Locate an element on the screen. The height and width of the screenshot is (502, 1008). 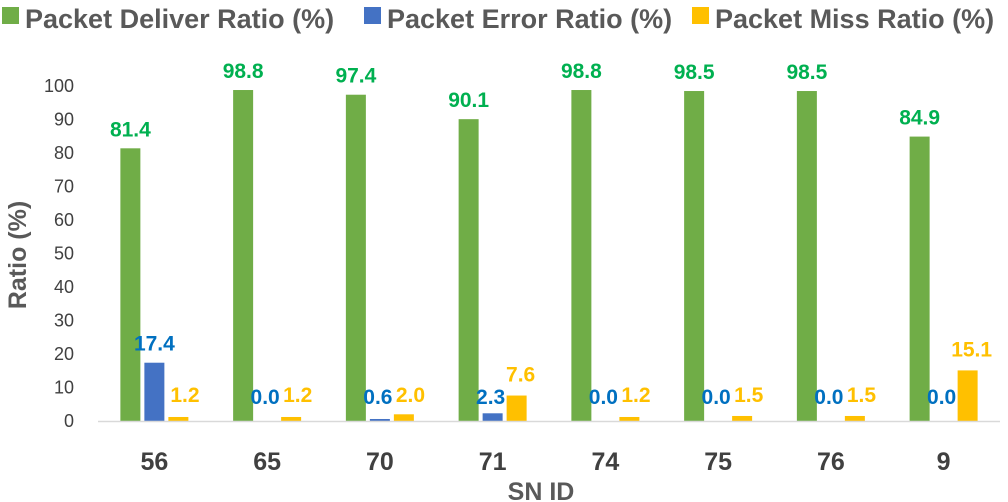
y-axis-ticks: 0 10 20 30 40 50 60 70 80 90 100 is located at coordinates (59, 253).